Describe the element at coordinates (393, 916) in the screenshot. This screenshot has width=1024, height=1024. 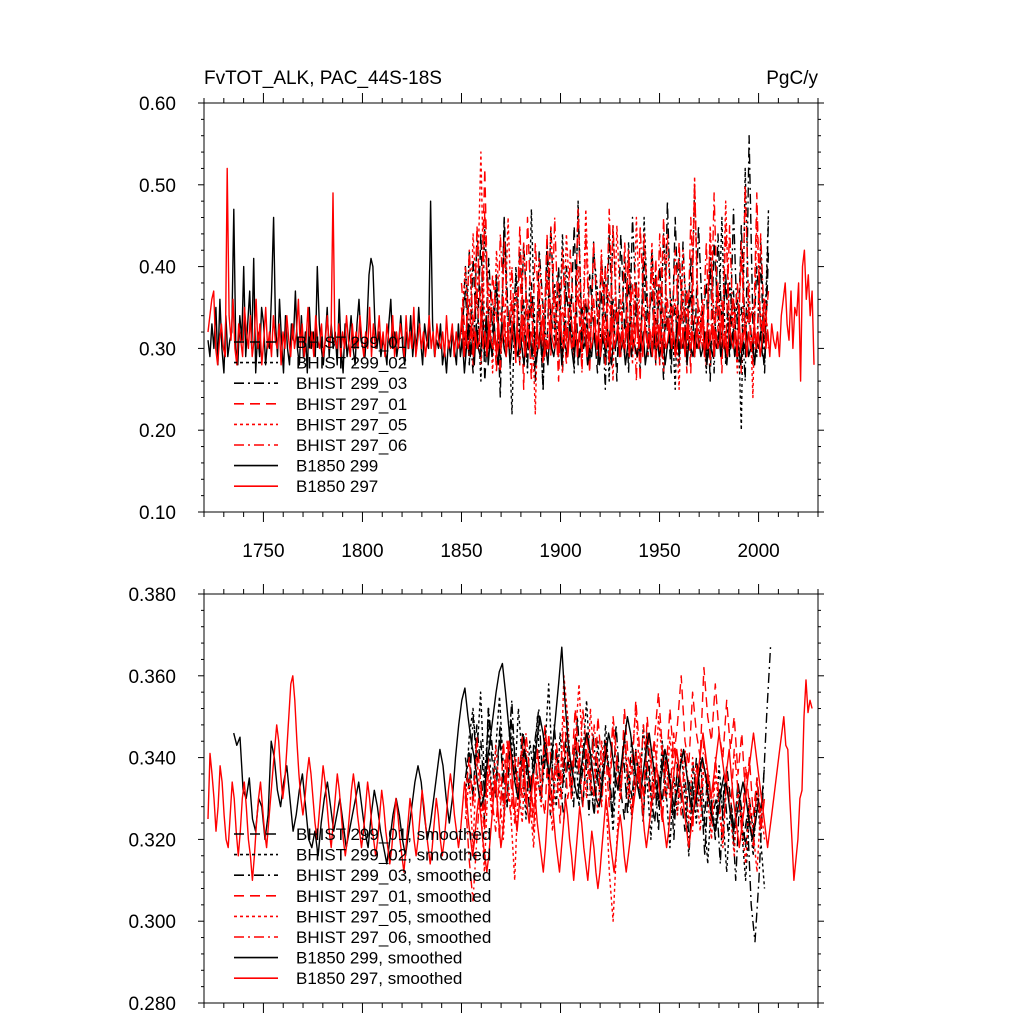
I see `legend-label: BHIST 297_05, smoothed` at that location.